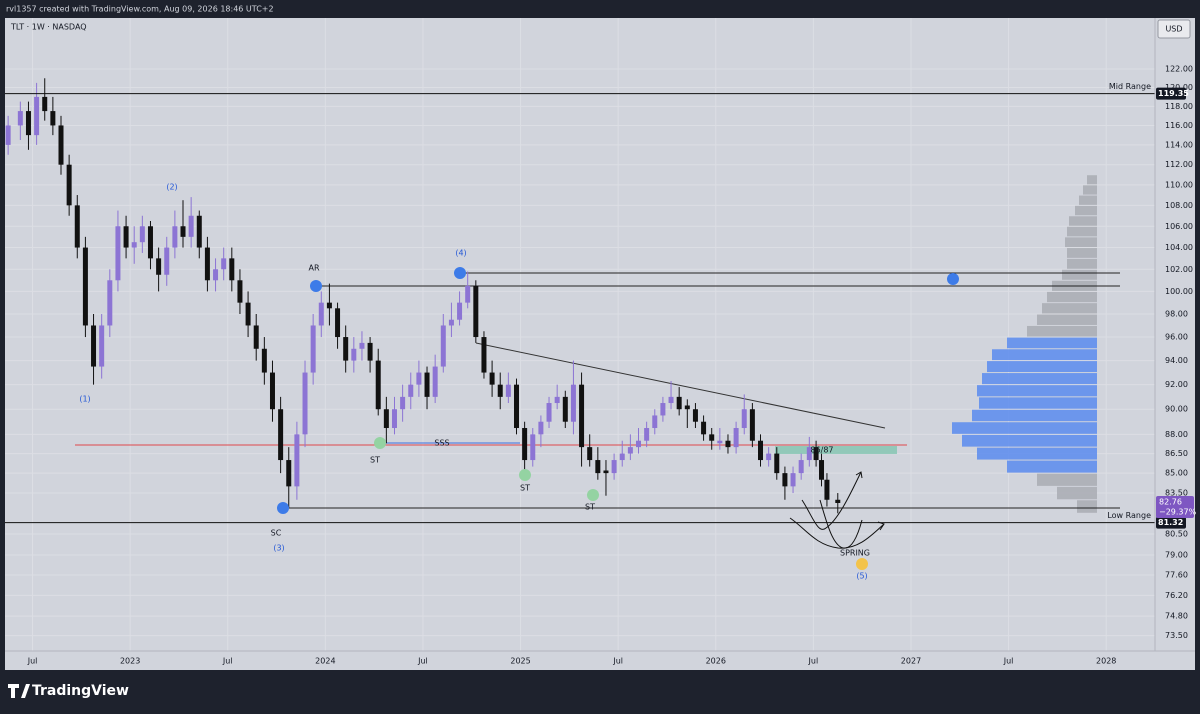  Describe the element at coordinates (1179, 69) in the screenshot. I see `y-tick-label: 122.00` at that location.